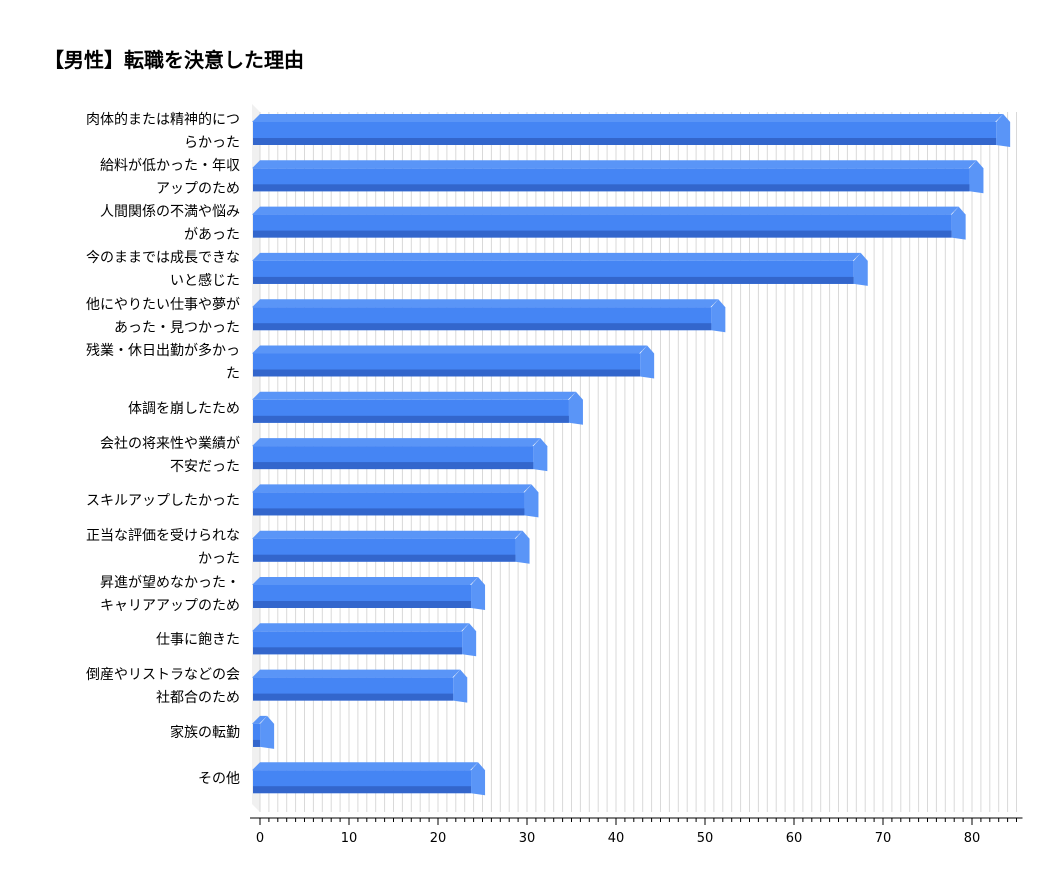 Image resolution: width=1064 pixels, height=891 pixels. Describe the element at coordinates (972, 838) in the screenshot. I see `x-tick-label: 80` at that location.